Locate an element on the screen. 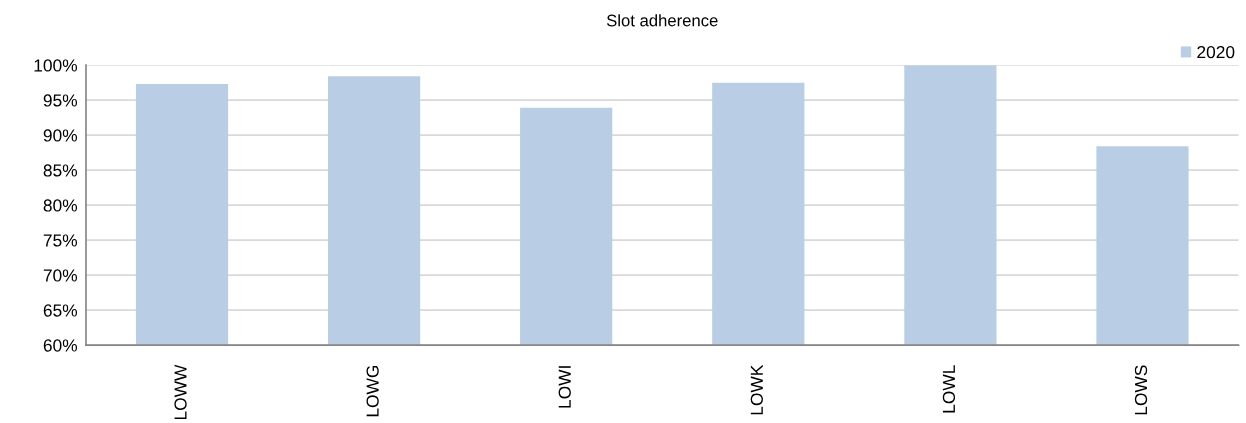 Image resolution: width=1246 pixels, height=423 pixels. chart-title: Slot adherence is located at coordinates (662, 20).